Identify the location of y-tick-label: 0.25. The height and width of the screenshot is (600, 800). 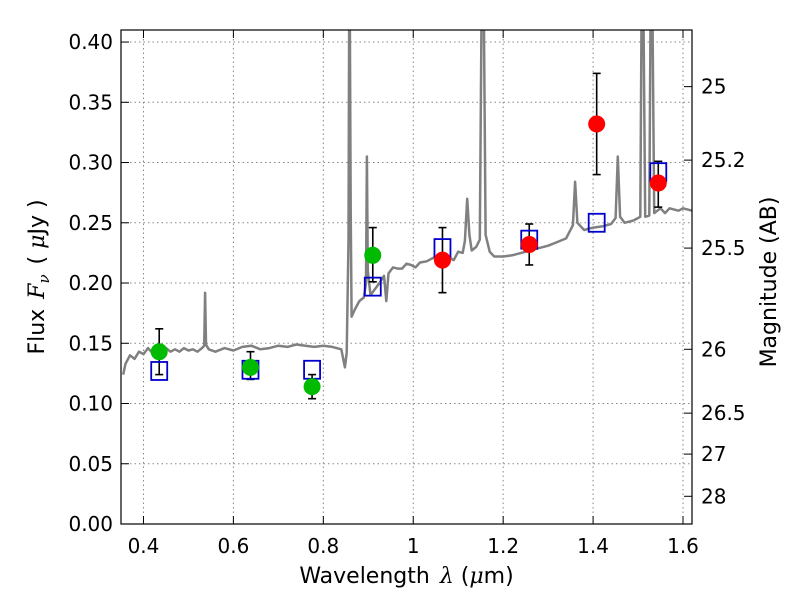
(90, 223).